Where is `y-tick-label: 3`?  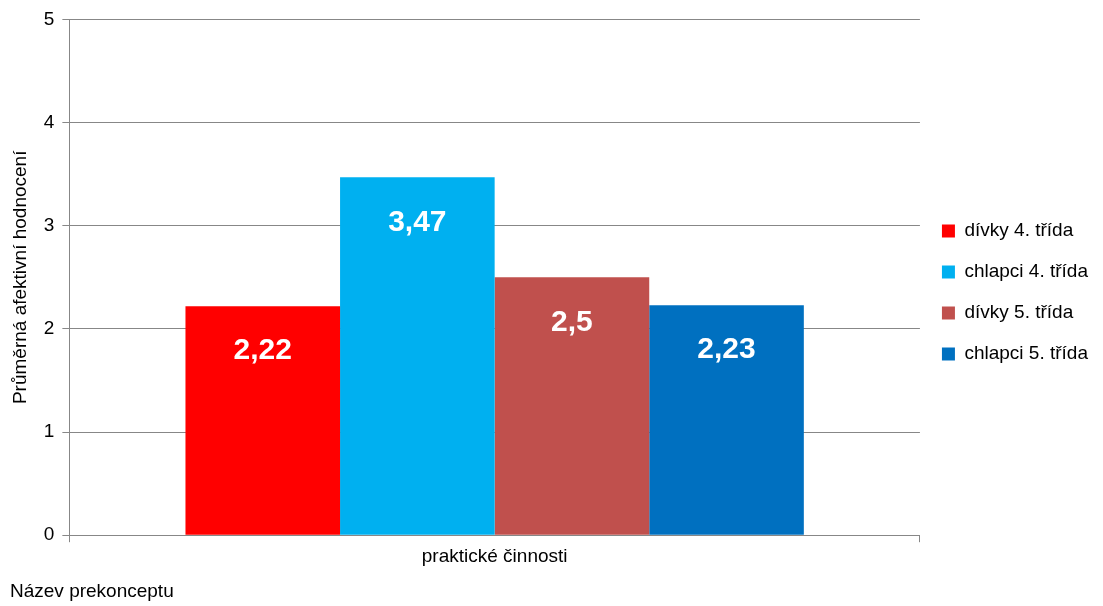
y-tick-label: 3 is located at coordinates (49, 224).